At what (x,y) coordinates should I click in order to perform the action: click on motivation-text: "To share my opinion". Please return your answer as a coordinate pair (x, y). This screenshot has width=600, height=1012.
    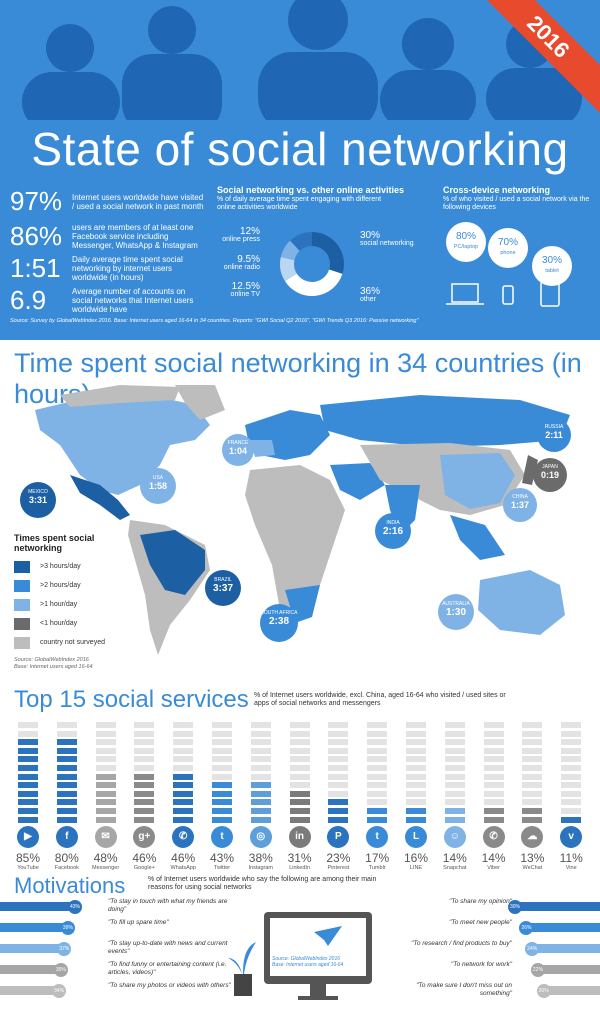
    Looking at the image, I should click on (480, 901).